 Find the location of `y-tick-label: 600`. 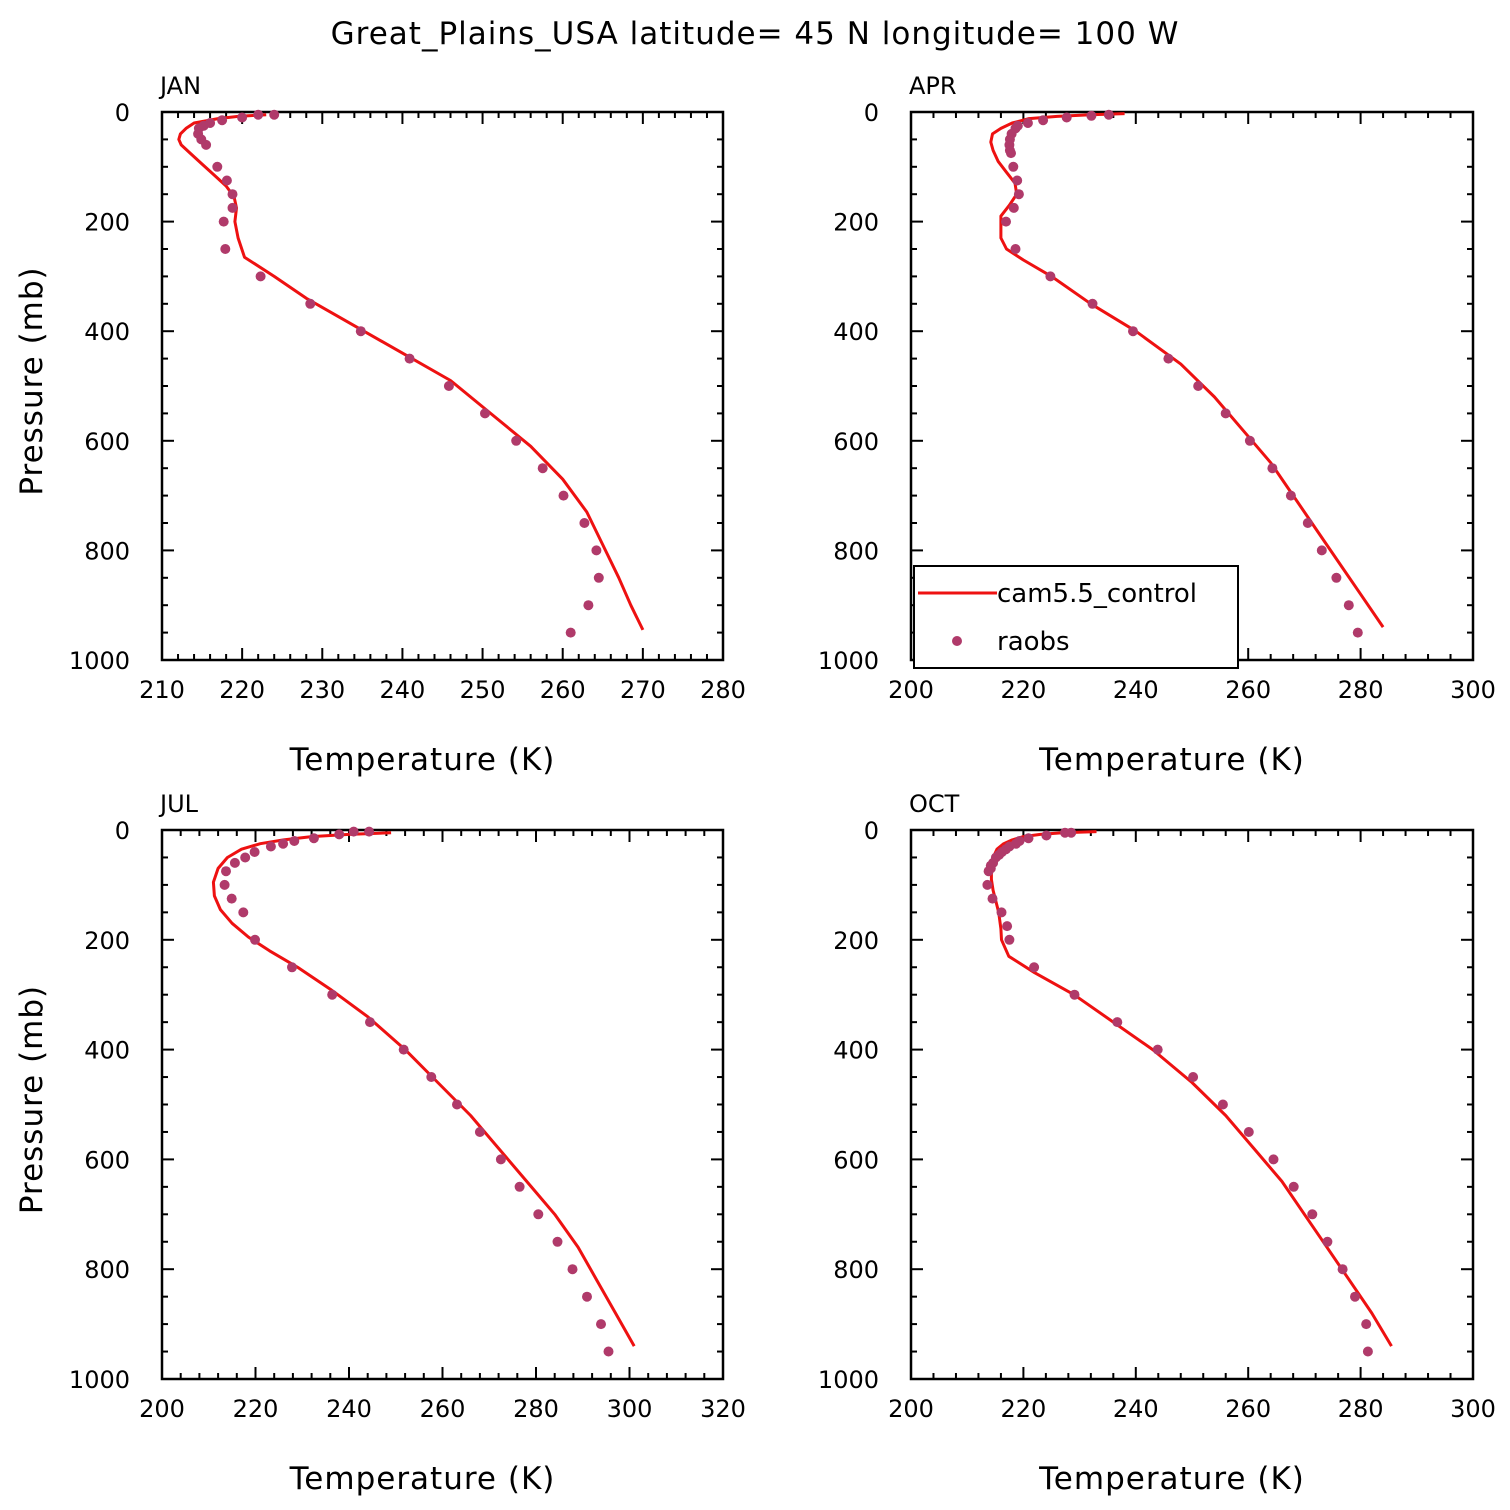

y-tick-label: 600 is located at coordinates (856, 442).